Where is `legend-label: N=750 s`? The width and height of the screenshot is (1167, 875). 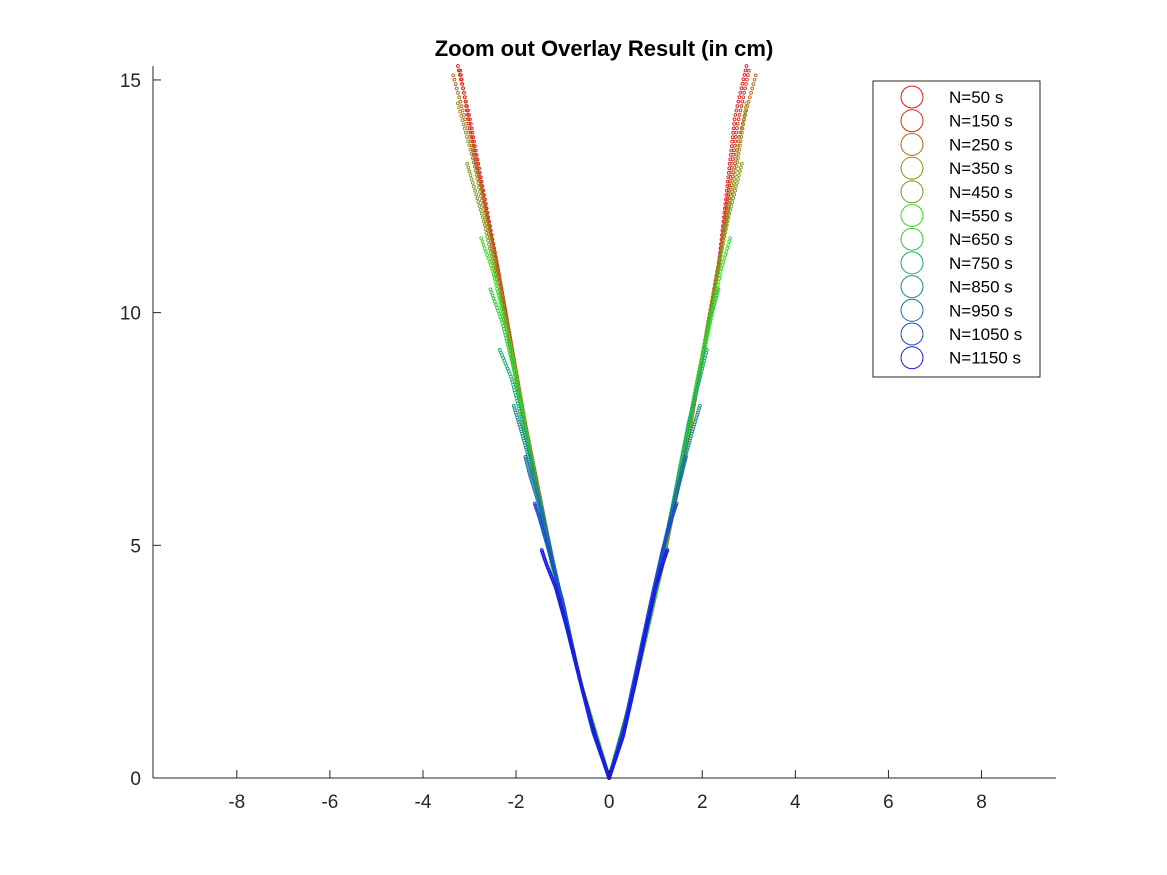
legend-label: N=750 s is located at coordinates (981, 263).